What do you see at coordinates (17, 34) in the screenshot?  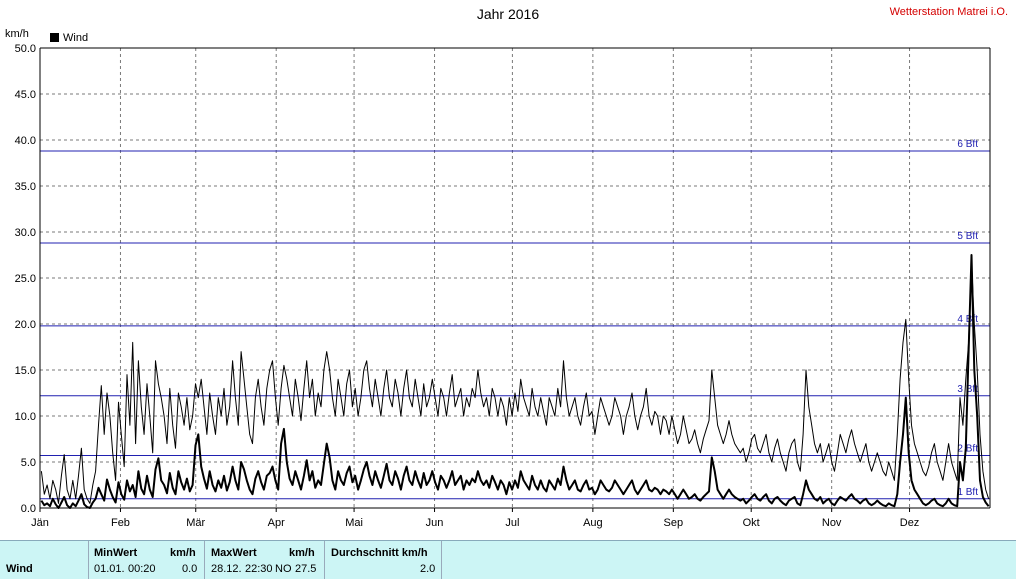 I see `y-unit-label: km/h` at bounding box center [17, 34].